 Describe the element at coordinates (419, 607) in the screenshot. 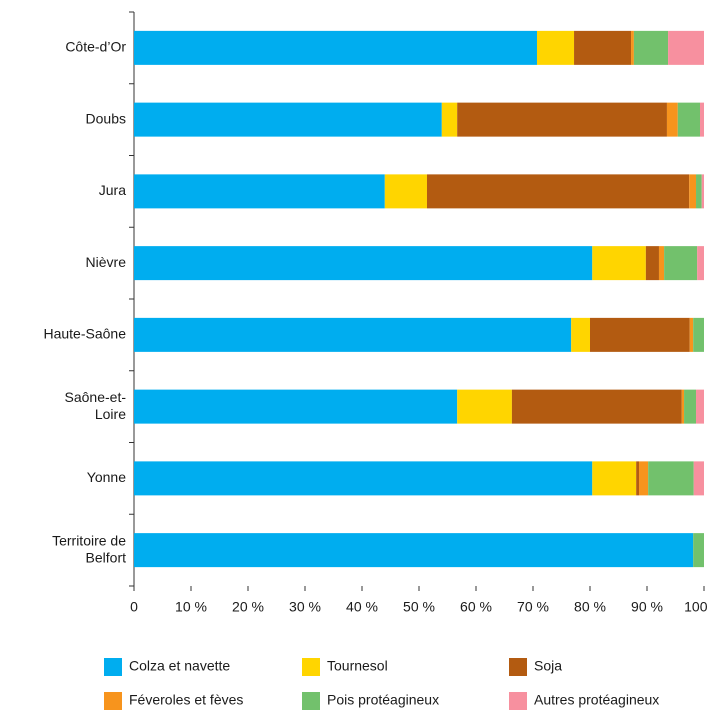

I see `x-tick-label: 50 %` at that location.